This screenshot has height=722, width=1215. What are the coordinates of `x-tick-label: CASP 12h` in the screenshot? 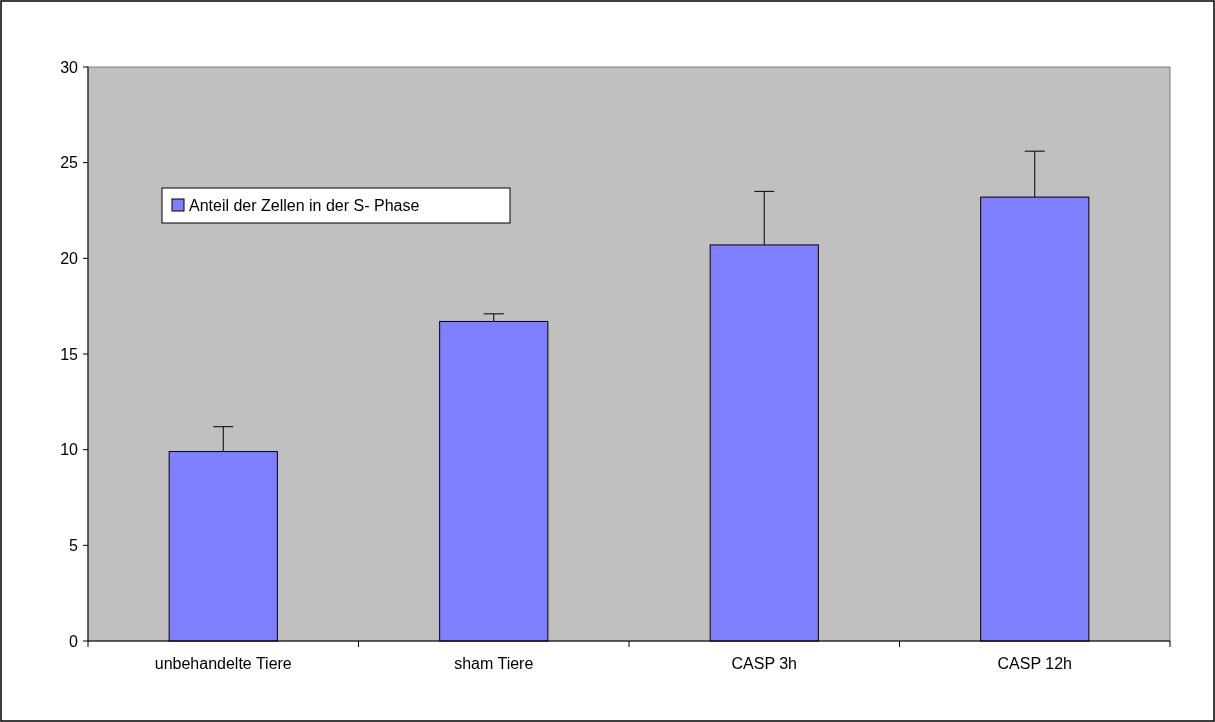 It's located at (1034, 663).